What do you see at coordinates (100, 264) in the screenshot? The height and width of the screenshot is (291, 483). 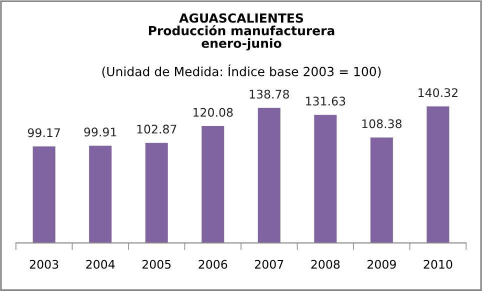 I see `x-tick-label: 2004` at bounding box center [100, 264].